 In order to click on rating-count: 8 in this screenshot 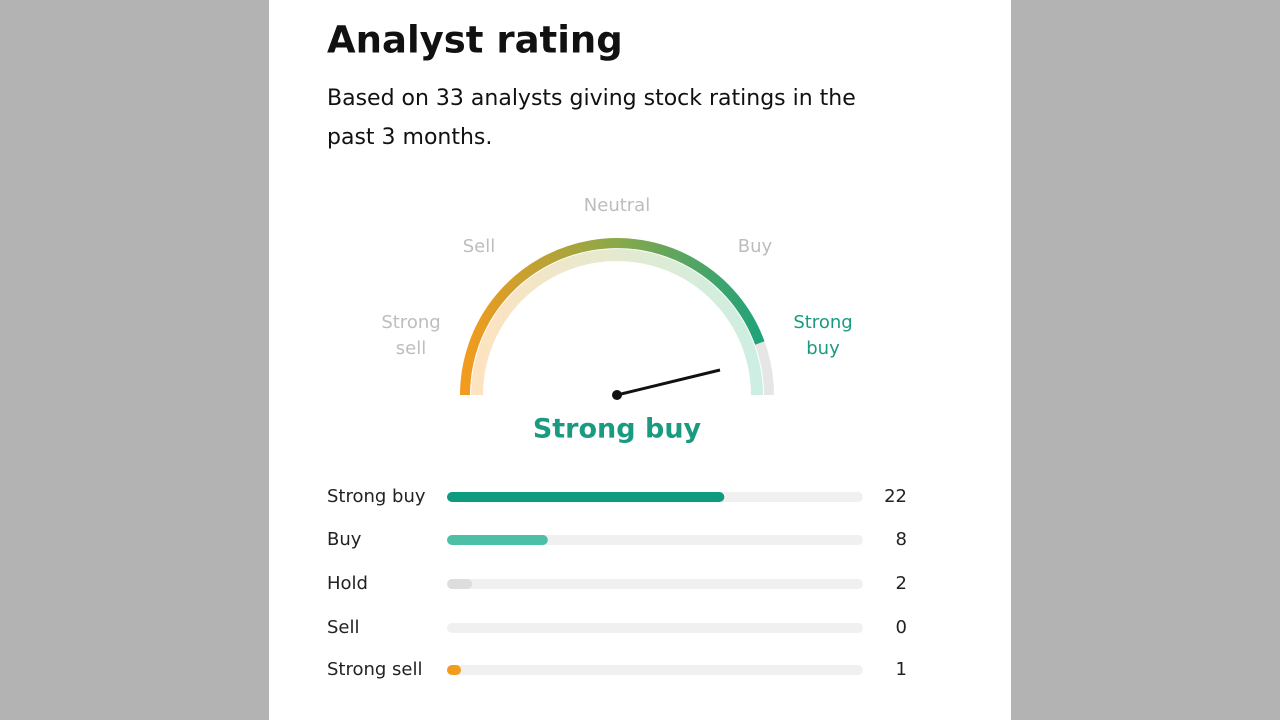, I will do `click(901, 539)`.